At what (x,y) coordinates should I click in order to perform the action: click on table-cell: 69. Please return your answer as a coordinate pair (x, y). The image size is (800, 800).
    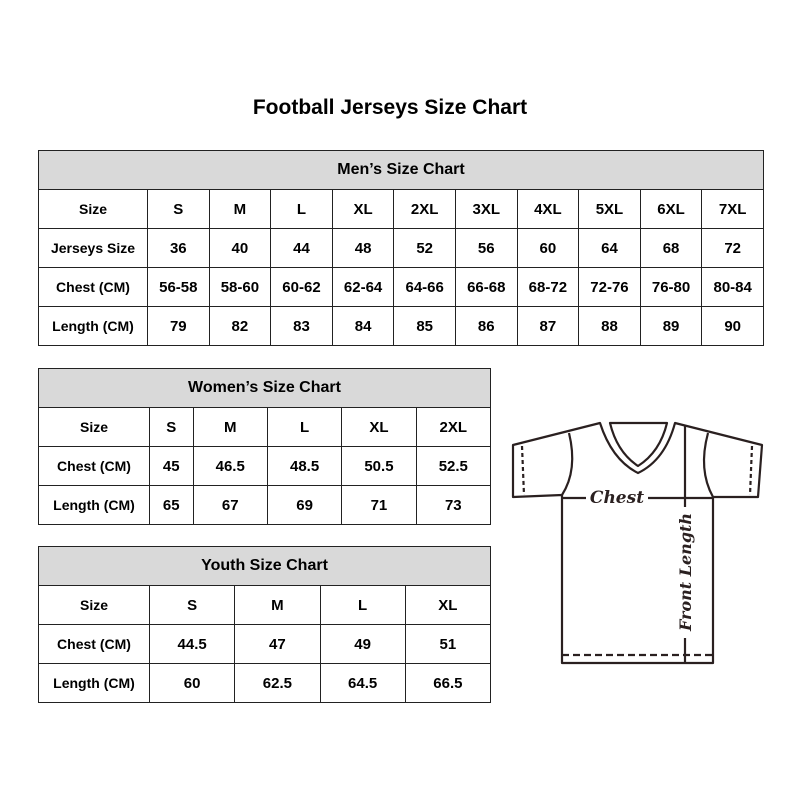
    Looking at the image, I should click on (304, 505).